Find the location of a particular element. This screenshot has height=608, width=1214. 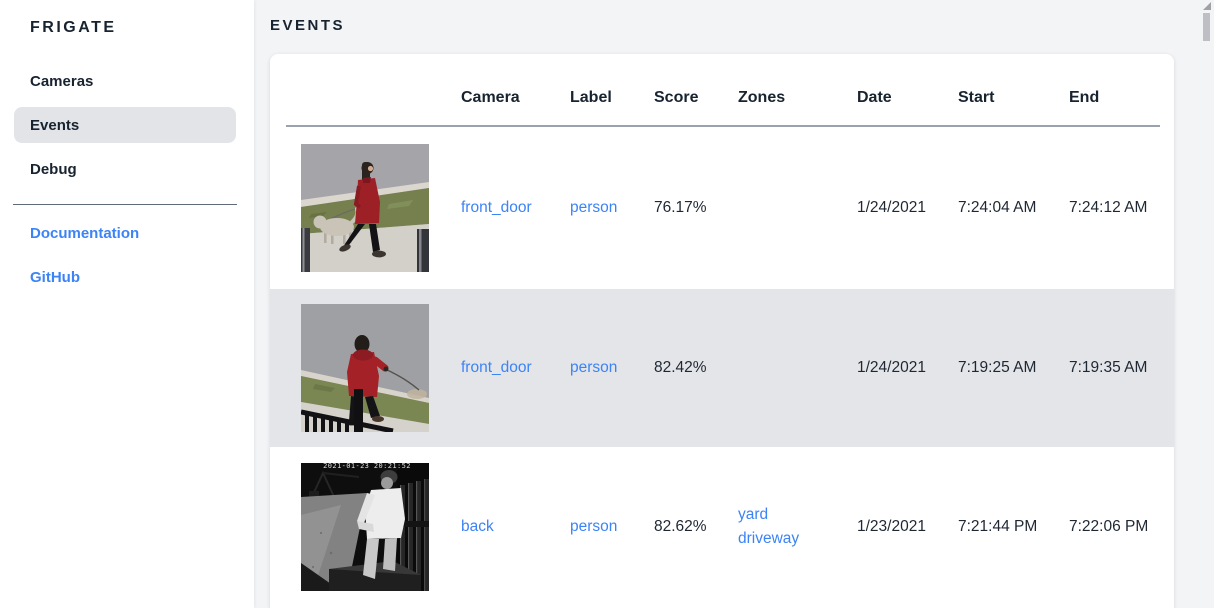

thumbnail-cell: 2021-01-23 20:21:52 is located at coordinates (373, 527).